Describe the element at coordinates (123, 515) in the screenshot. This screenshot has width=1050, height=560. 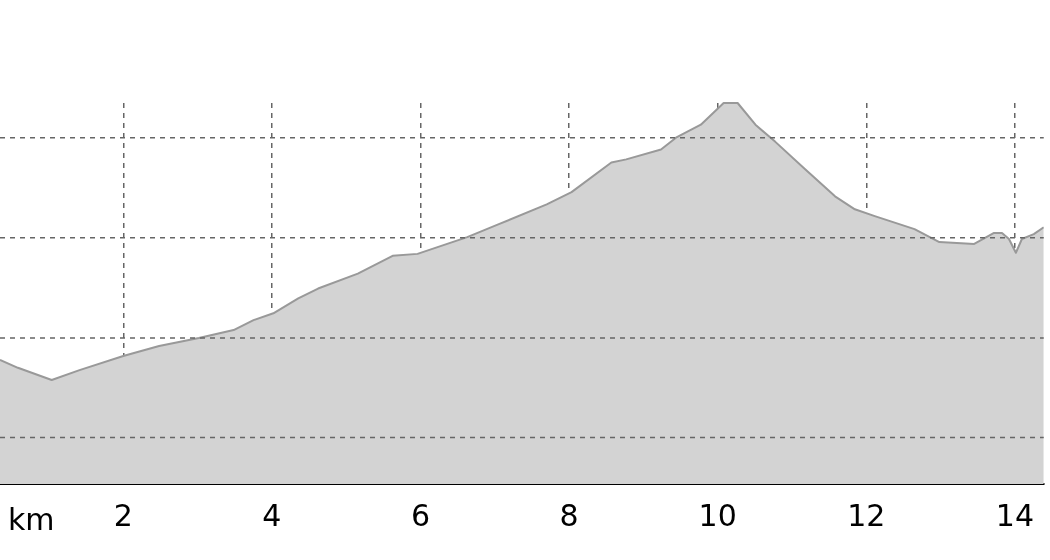
I see `x-tick-label: 2` at that location.